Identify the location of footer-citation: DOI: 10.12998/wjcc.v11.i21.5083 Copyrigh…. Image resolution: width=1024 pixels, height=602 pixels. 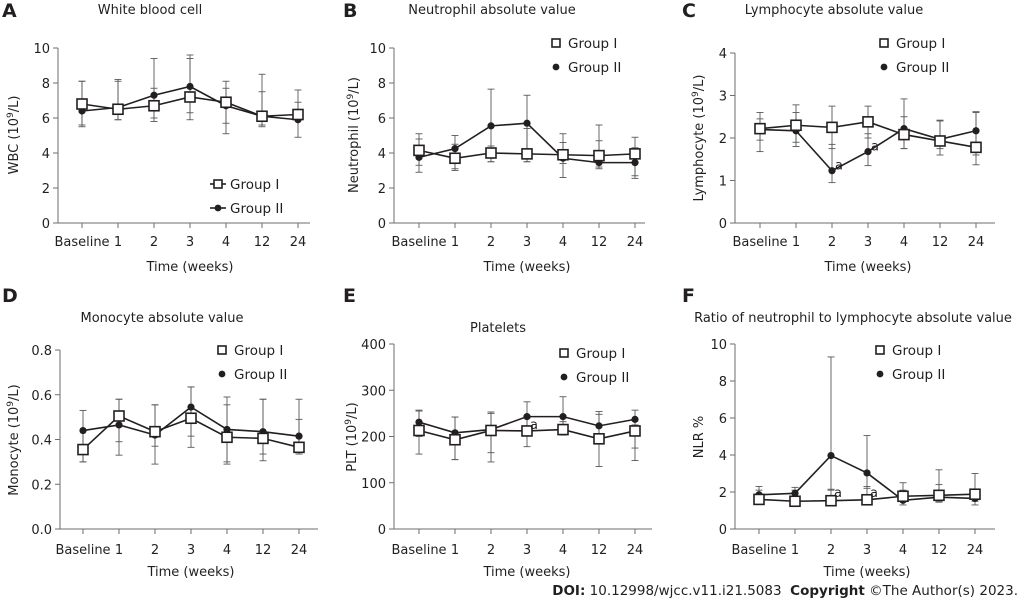
(785, 591).